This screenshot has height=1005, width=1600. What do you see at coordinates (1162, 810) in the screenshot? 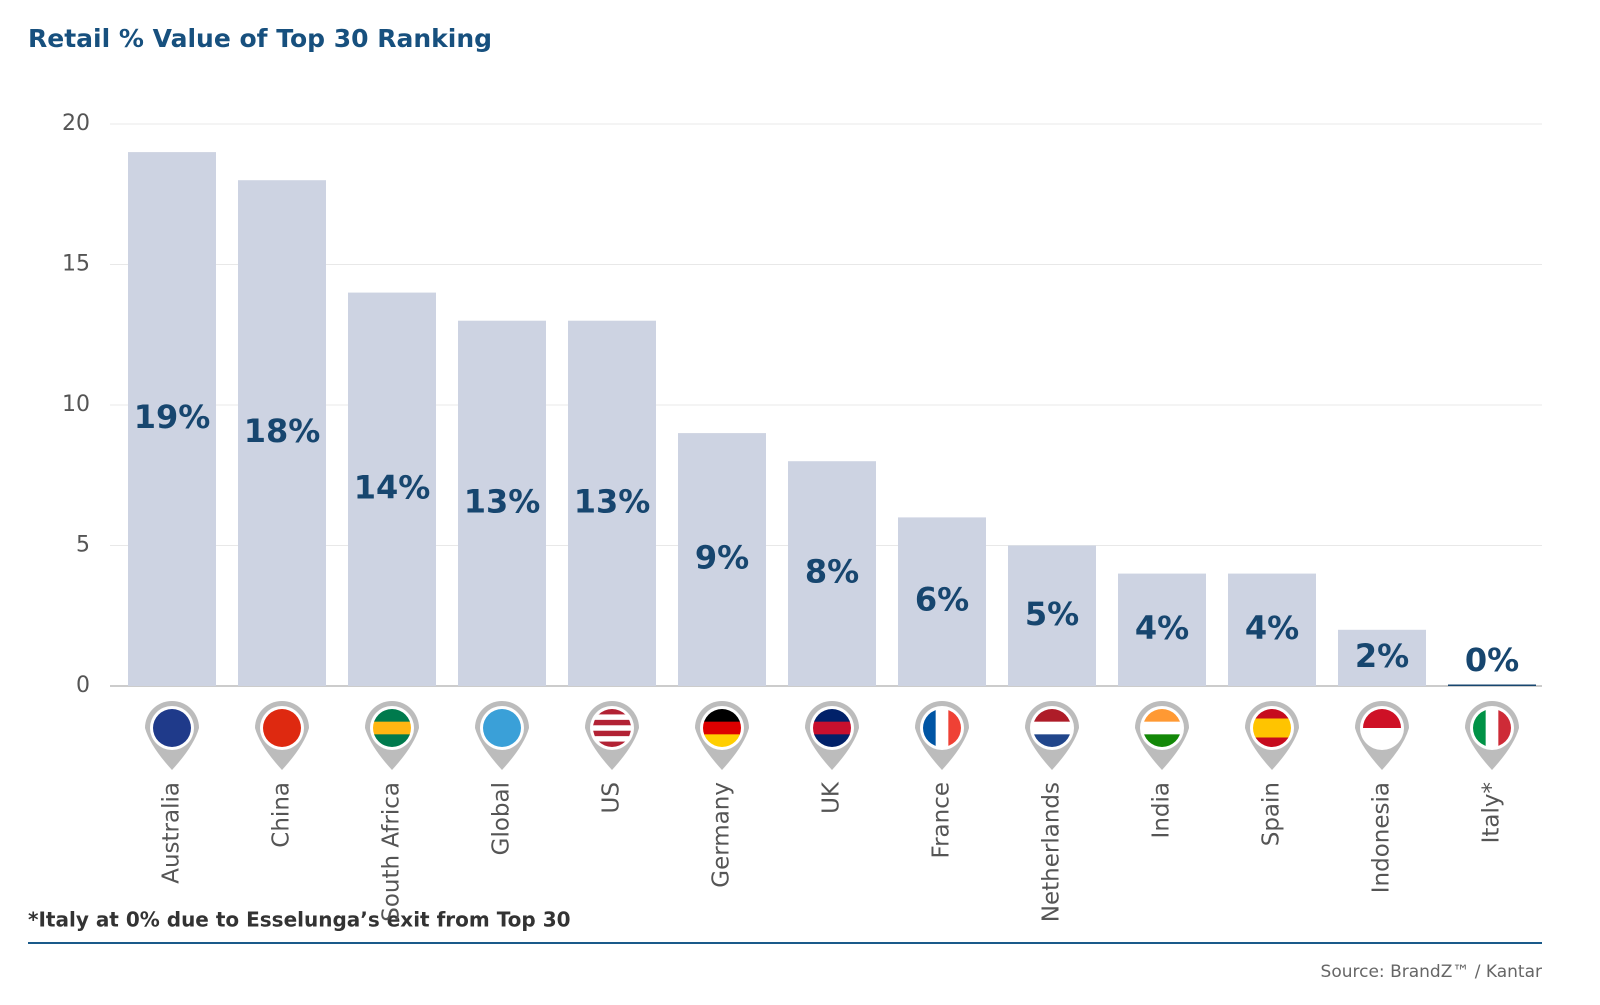
I see `x-tick-label: India` at bounding box center [1162, 810].